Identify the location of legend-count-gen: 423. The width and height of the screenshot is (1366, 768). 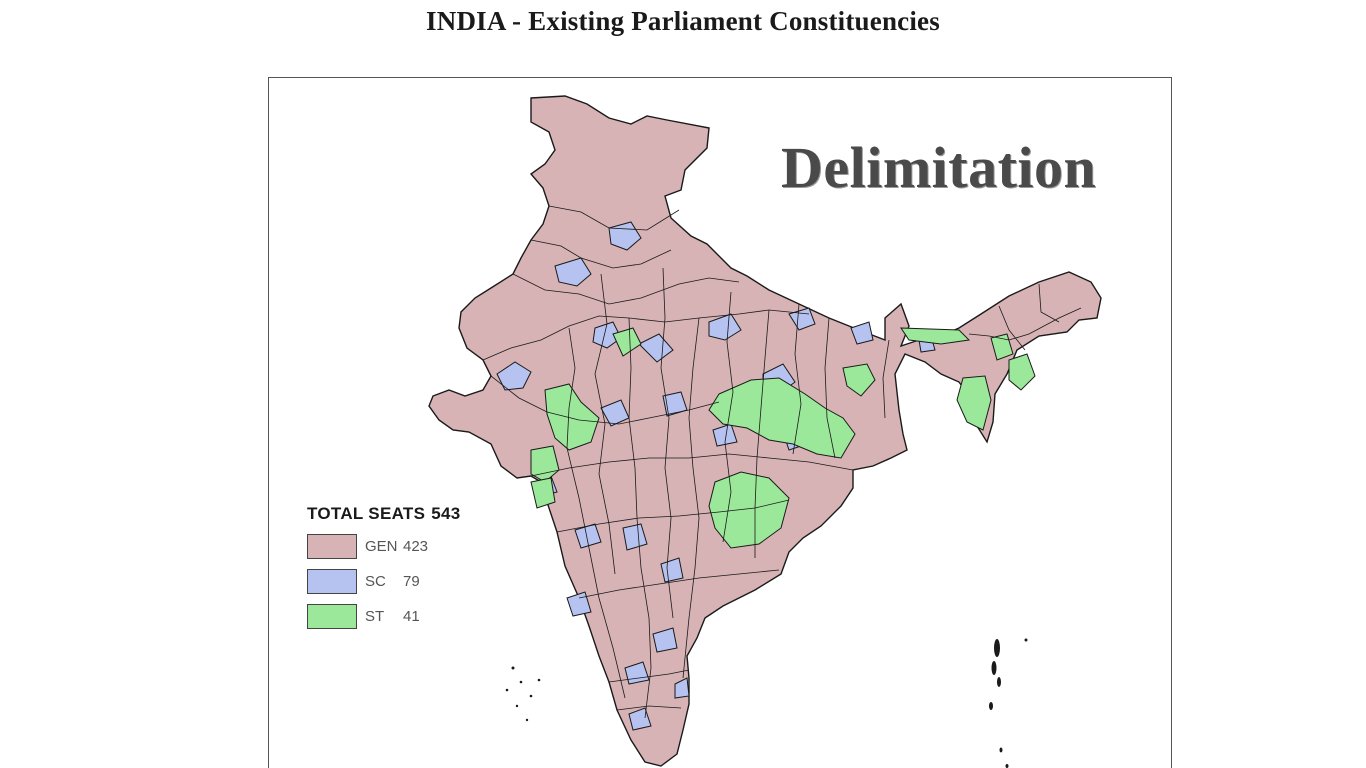
(416, 546).